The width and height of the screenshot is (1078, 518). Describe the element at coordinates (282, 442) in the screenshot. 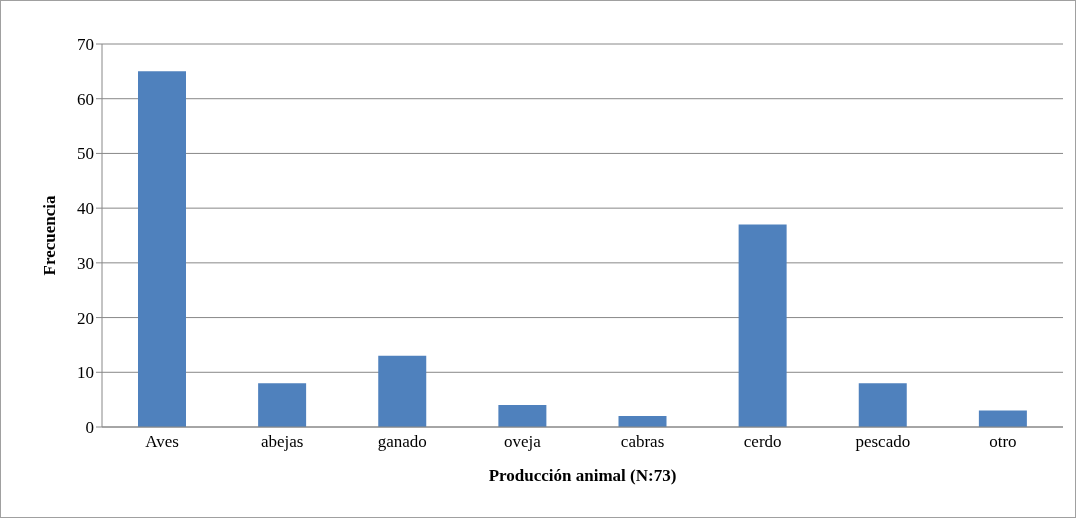

I see `x-tick-label: abejas` at that location.